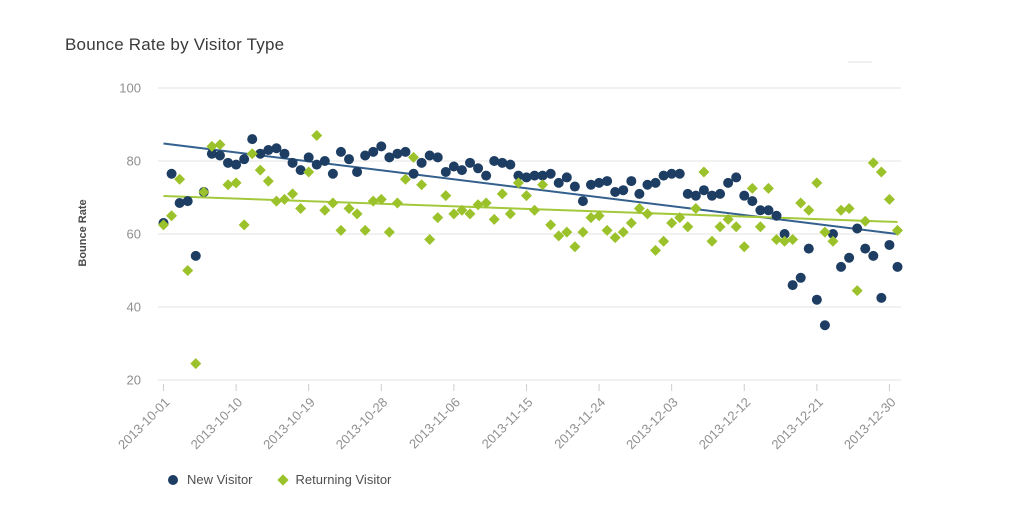 The width and height of the screenshot is (1024, 514). What do you see at coordinates (333, 479) in the screenshot?
I see `legend-item-returning-visitor: Returning Visitor` at bounding box center [333, 479].